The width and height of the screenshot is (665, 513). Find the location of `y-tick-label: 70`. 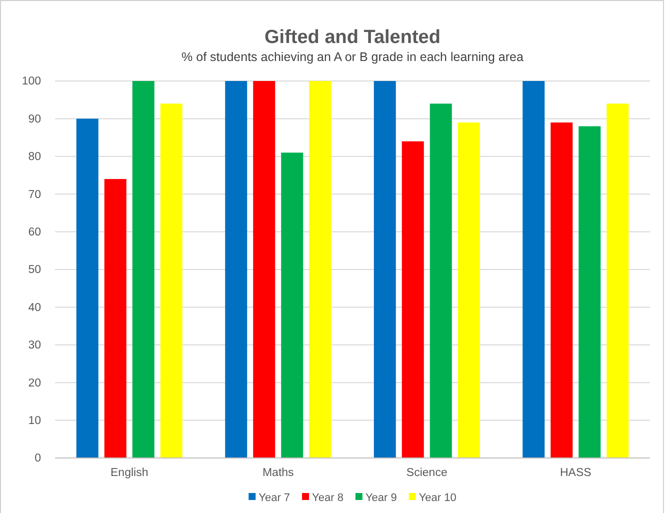

y-tick-label: 70 is located at coordinates (34, 194).